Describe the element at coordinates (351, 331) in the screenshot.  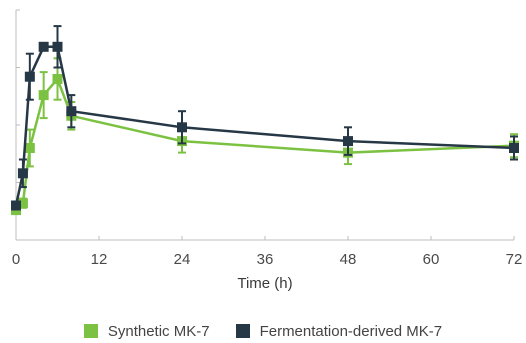
I see `legend-label-fermentation: Fermentation-derived MK-7` at that location.